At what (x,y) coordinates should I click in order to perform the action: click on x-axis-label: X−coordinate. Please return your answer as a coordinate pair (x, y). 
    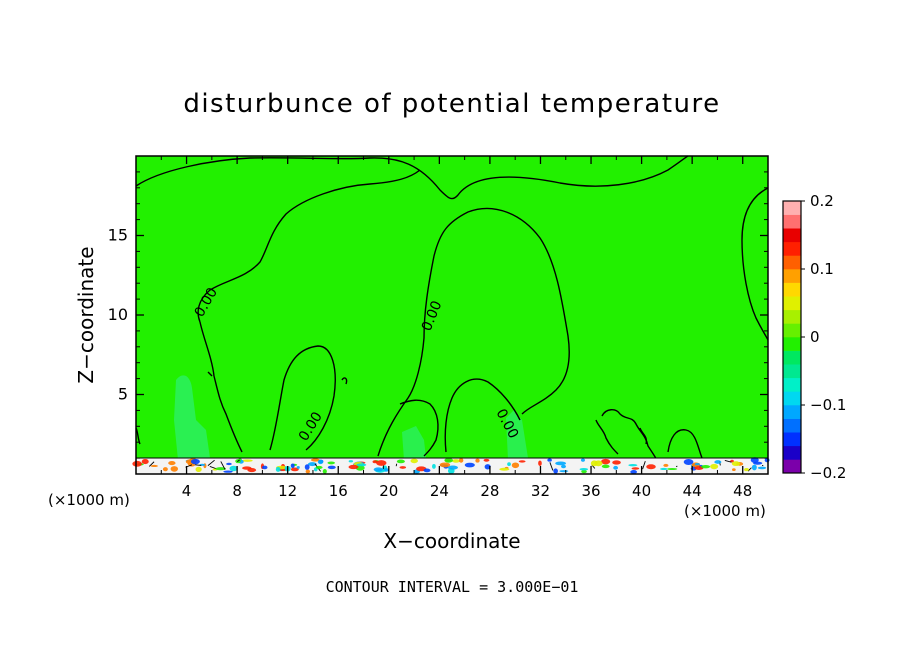
    Looking at the image, I should click on (451, 541).